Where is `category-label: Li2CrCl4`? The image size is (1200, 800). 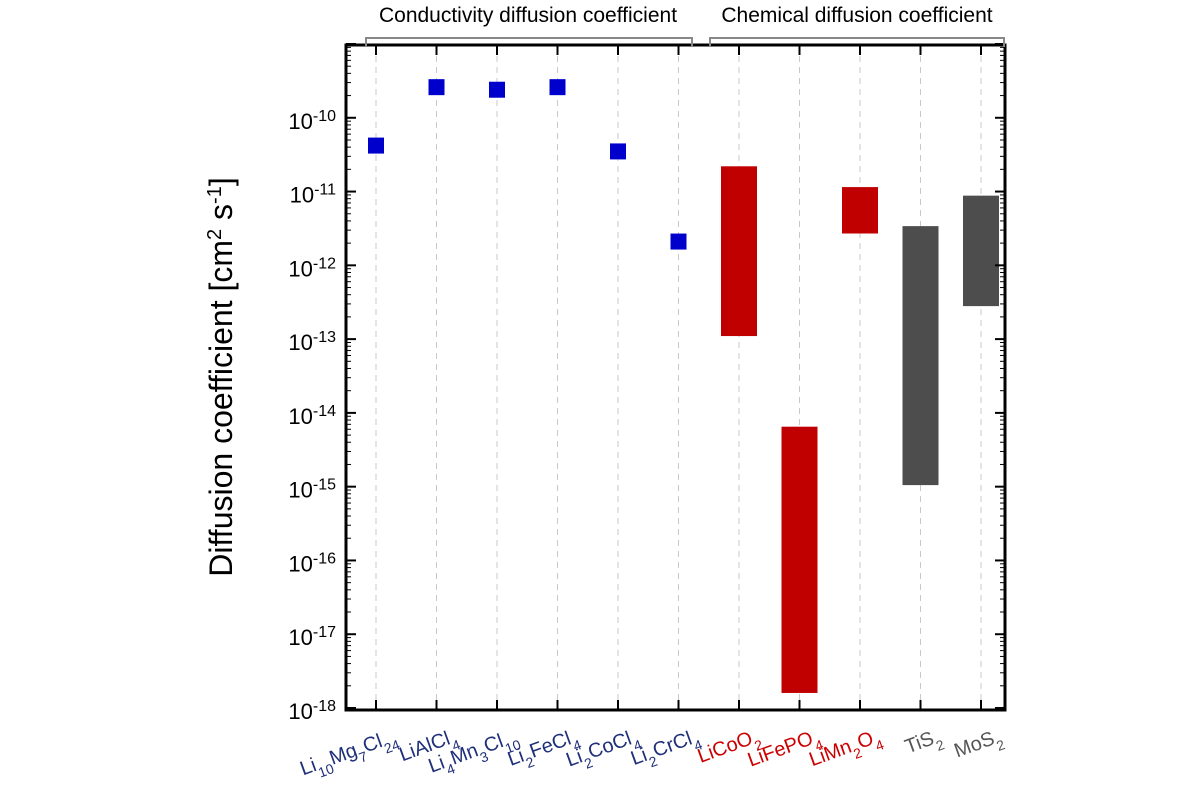 category-label: Li2CrCl4 is located at coordinates (666, 750).